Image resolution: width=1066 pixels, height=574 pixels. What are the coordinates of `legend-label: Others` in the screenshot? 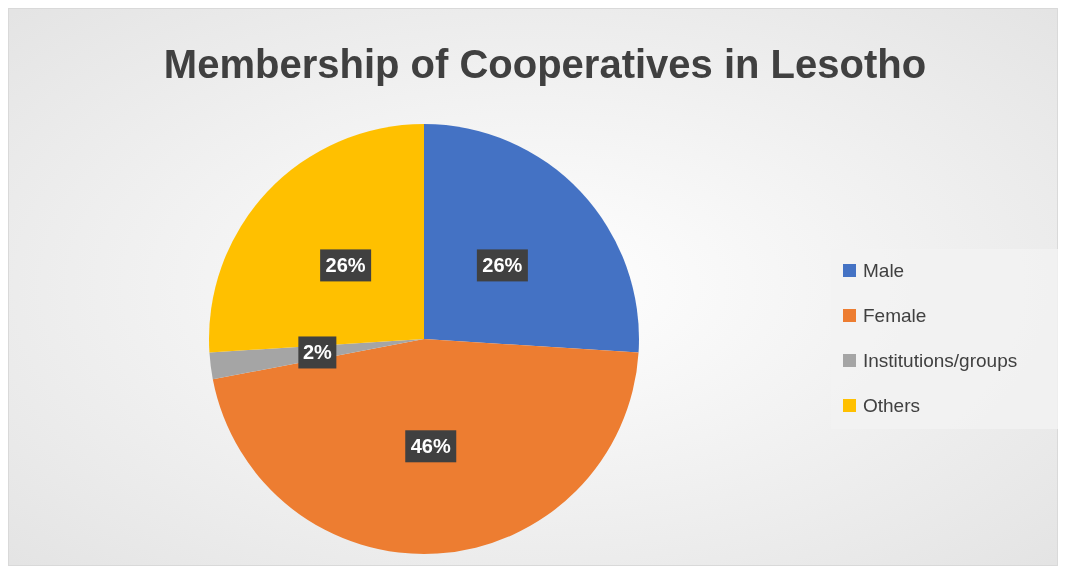 It's located at (892, 405).